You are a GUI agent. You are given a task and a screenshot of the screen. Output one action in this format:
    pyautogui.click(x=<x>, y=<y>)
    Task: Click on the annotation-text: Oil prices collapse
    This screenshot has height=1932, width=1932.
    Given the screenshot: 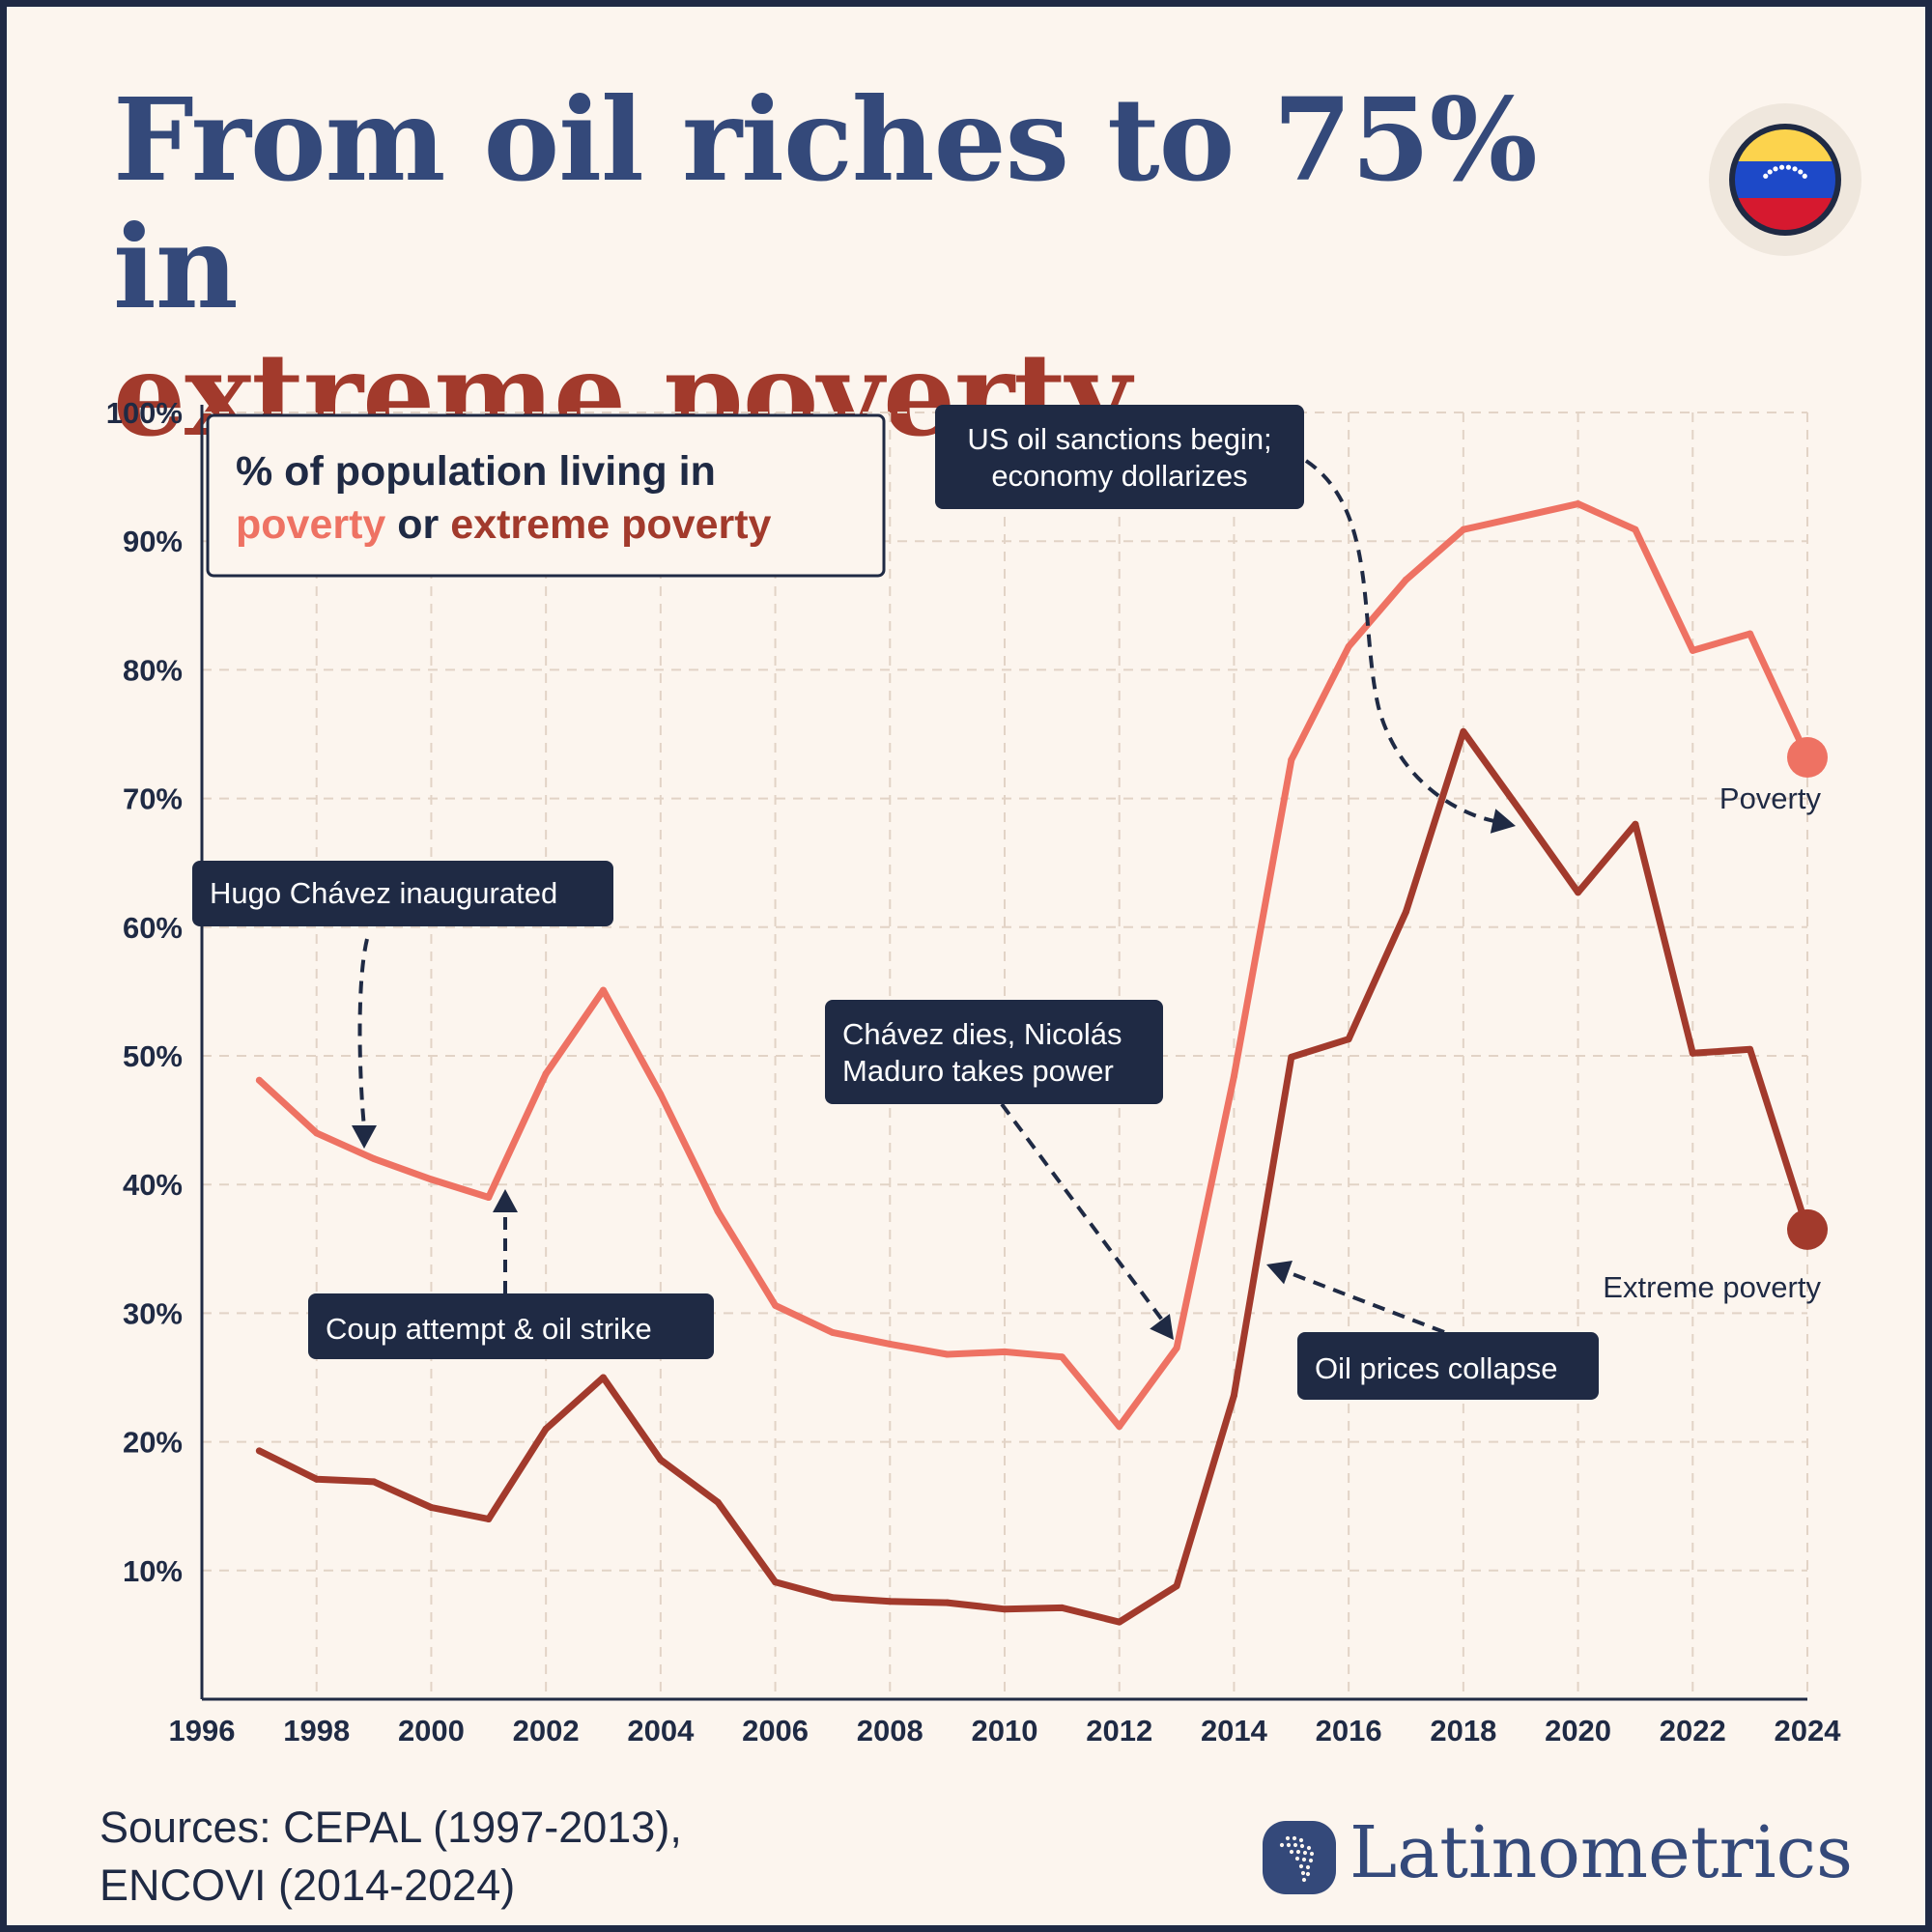 What is the action you would take?
    pyautogui.click(x=1436, y=1368)
    